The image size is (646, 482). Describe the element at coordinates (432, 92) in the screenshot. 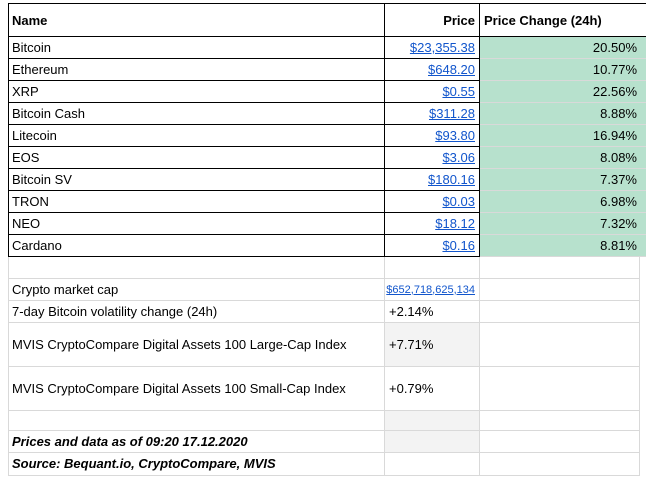

I see `price-cell: $0.55` at that location.